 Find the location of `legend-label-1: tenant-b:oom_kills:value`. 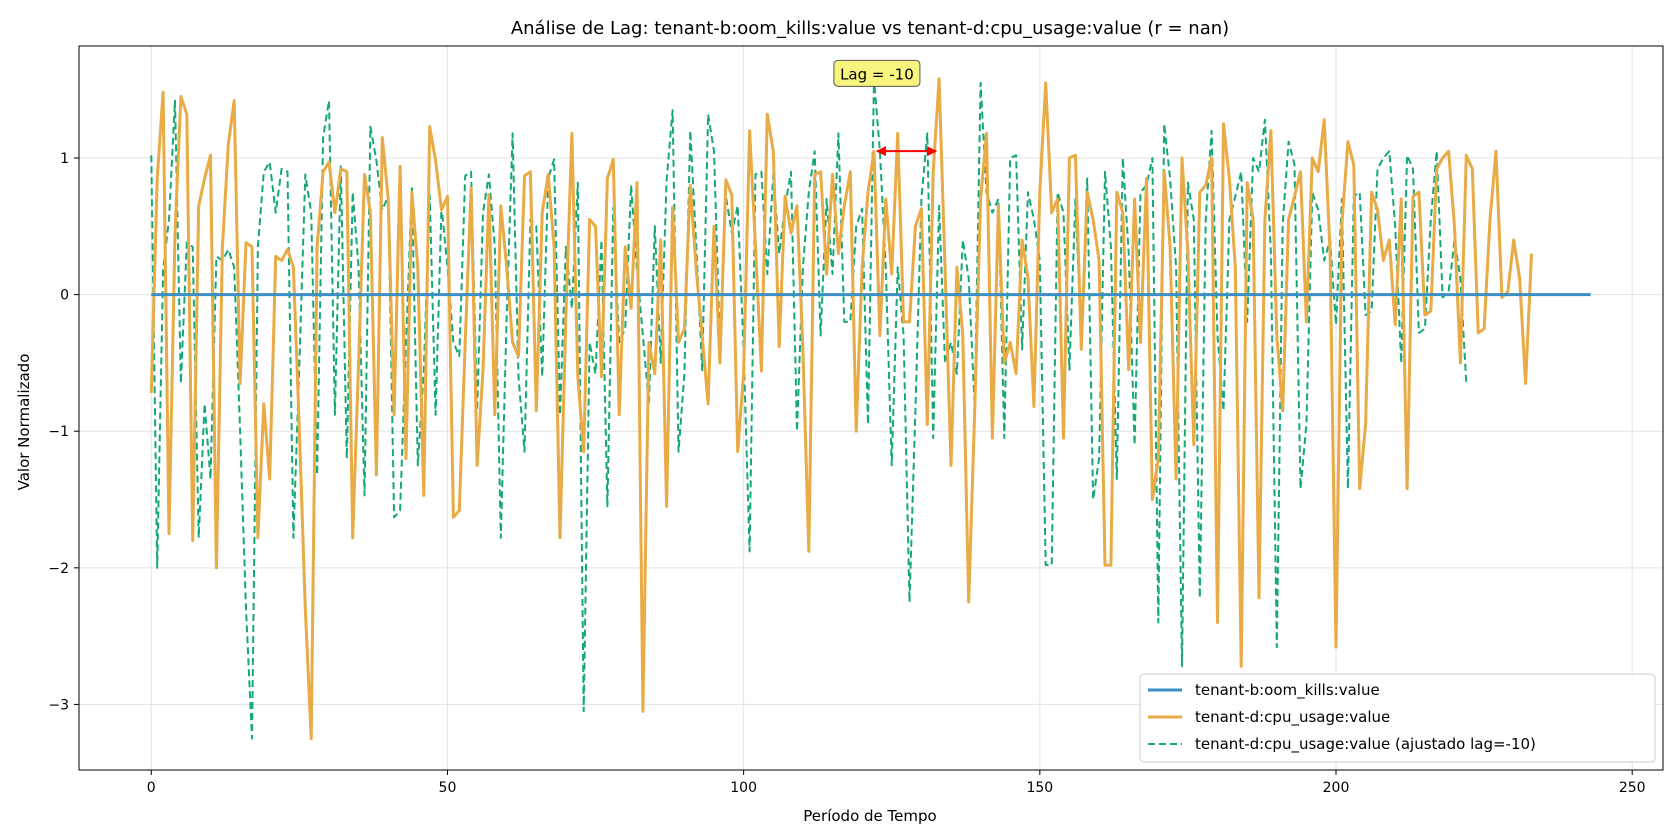

legend-label-1: tenant-b:oom_kills:value is located at coordinates (1287, 690).